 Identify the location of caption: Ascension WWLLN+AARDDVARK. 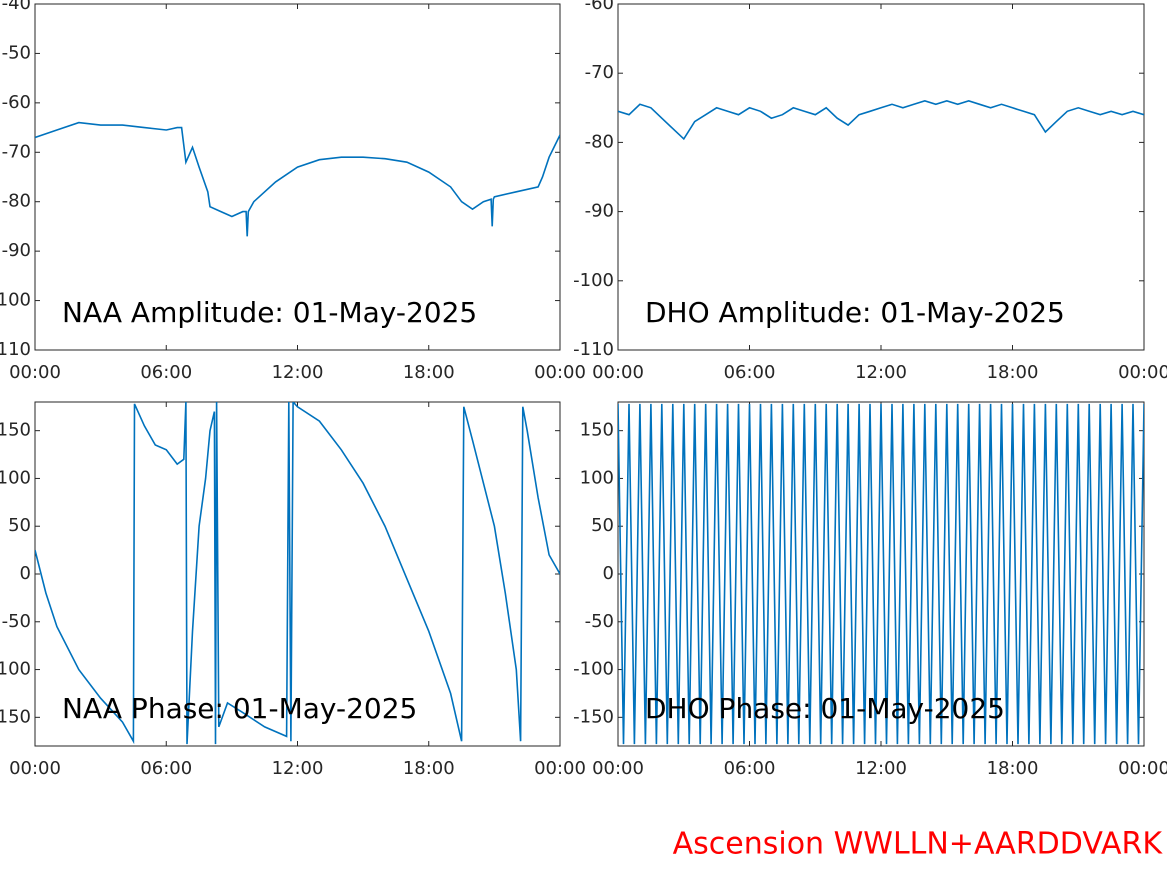
(918, 844).